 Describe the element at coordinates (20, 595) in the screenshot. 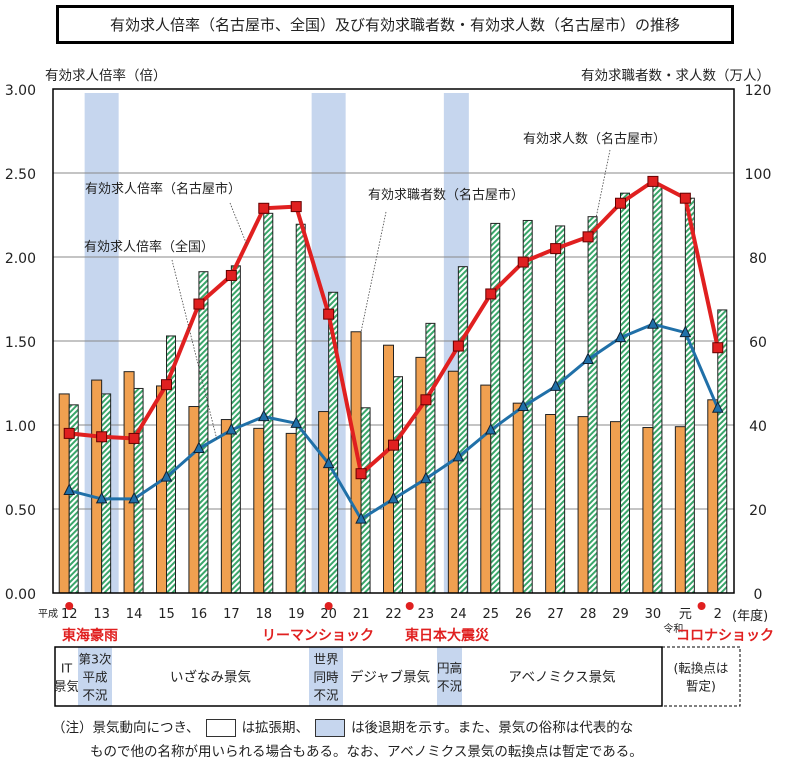

I see `left-tick-label: 0.00` at that location.